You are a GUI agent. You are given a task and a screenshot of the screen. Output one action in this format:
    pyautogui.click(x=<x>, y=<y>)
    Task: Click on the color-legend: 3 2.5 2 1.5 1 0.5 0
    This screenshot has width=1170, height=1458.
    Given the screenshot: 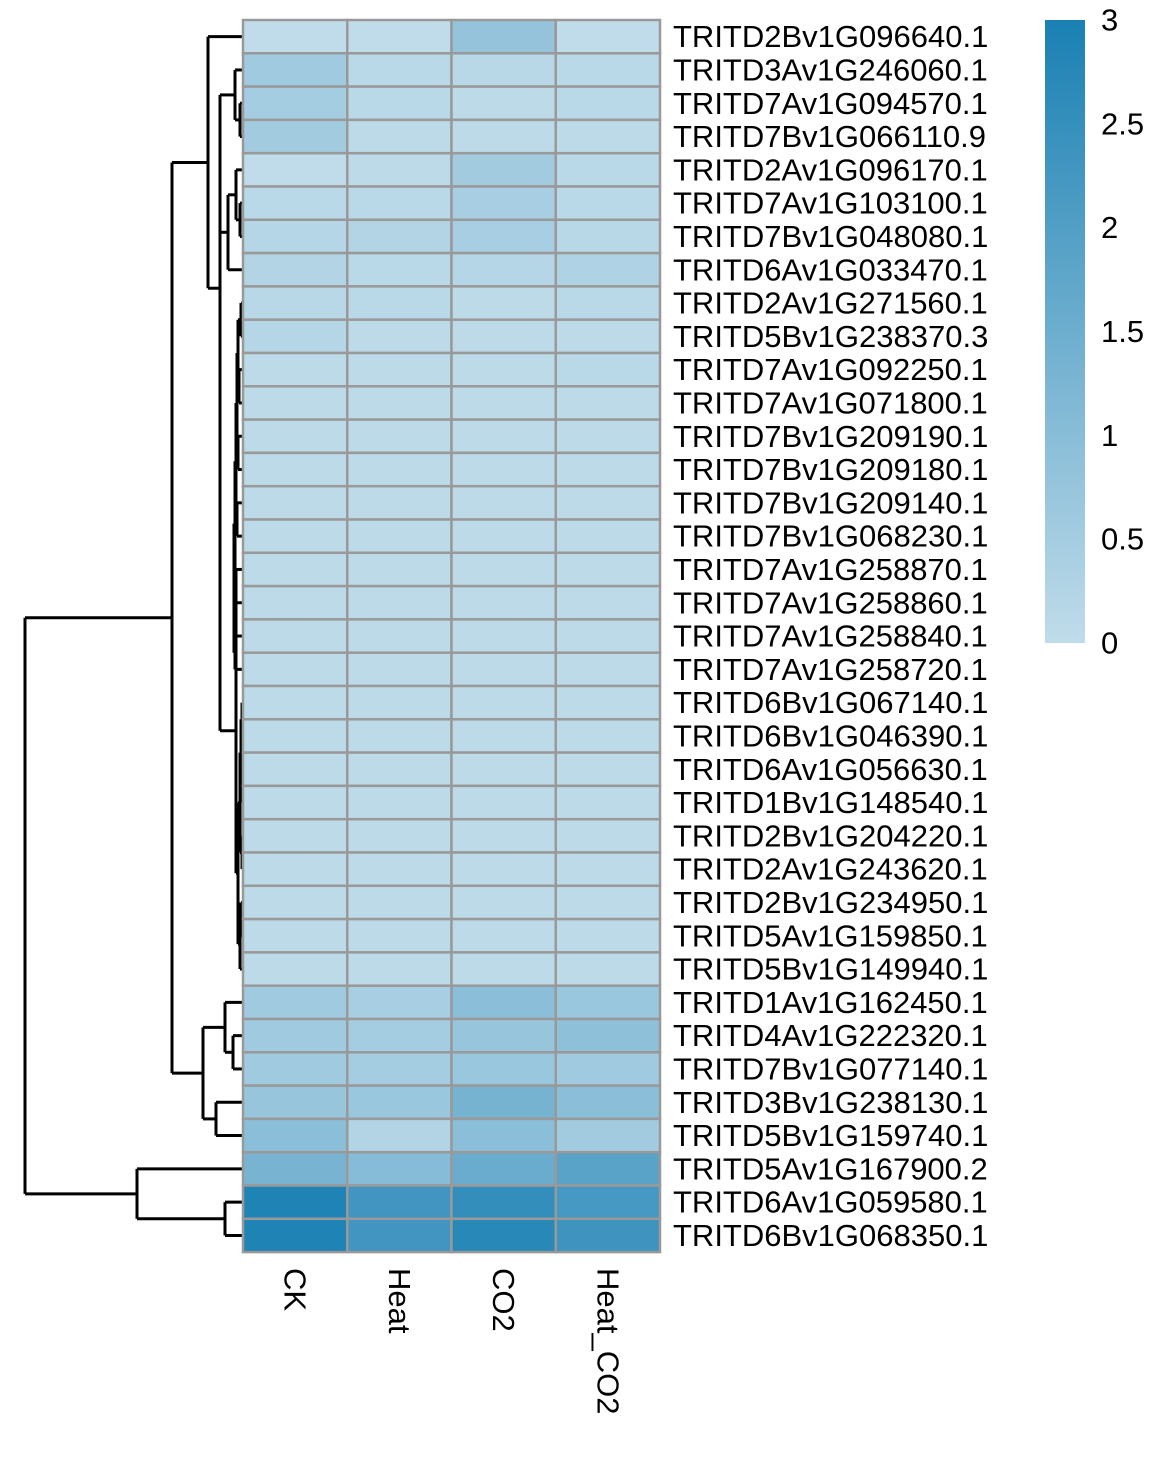 What is the action you would take?
    pyautogui.click(x=1094, y=332)
    